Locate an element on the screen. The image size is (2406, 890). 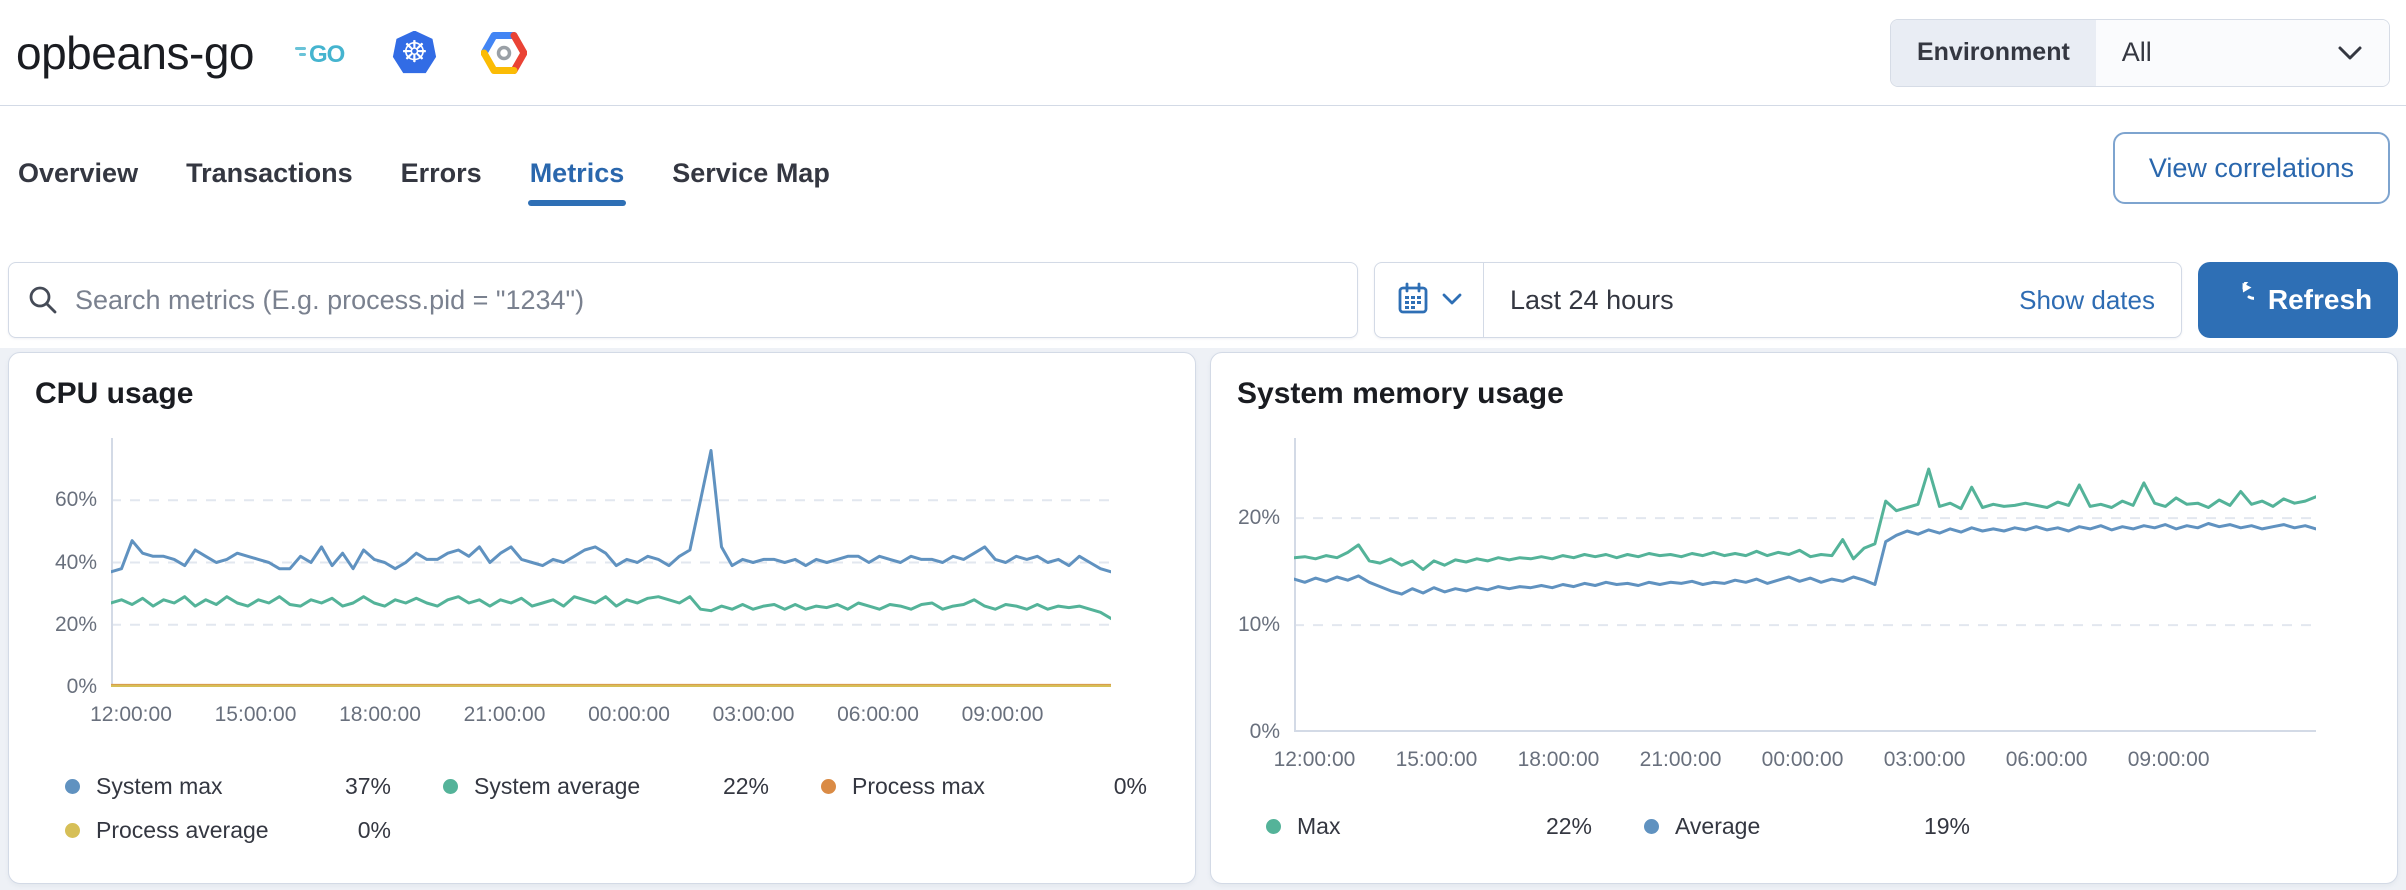
tab-transactions: Transactions is located at coordinates (269, 170).